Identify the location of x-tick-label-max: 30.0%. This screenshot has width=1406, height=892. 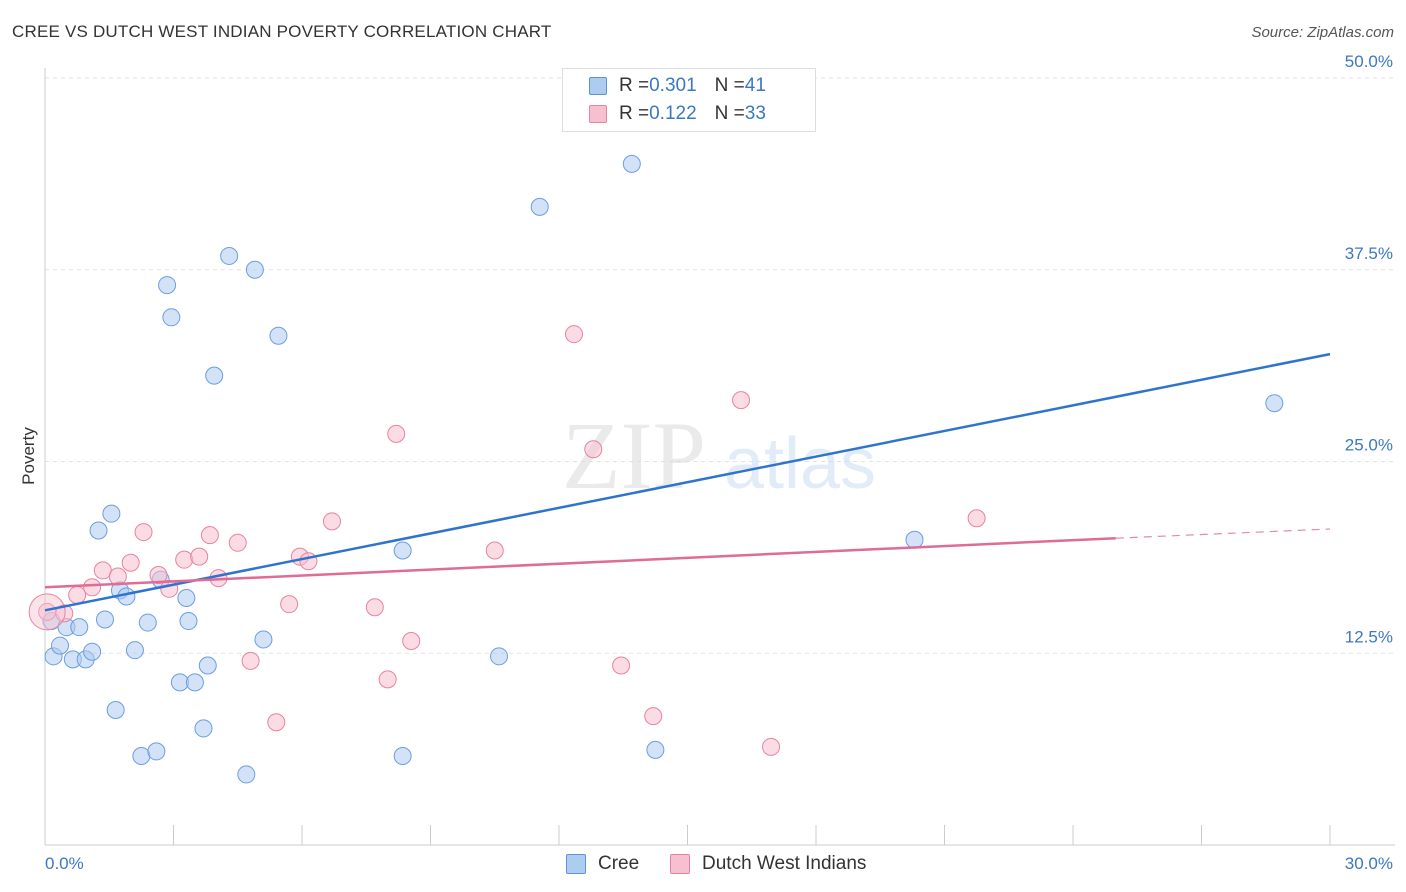
(1369, 863).